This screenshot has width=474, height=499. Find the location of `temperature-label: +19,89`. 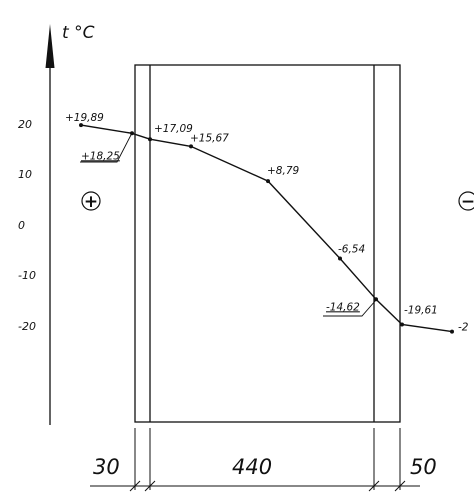

temperature-label: +19,89 is located at coordinates (84, 118).